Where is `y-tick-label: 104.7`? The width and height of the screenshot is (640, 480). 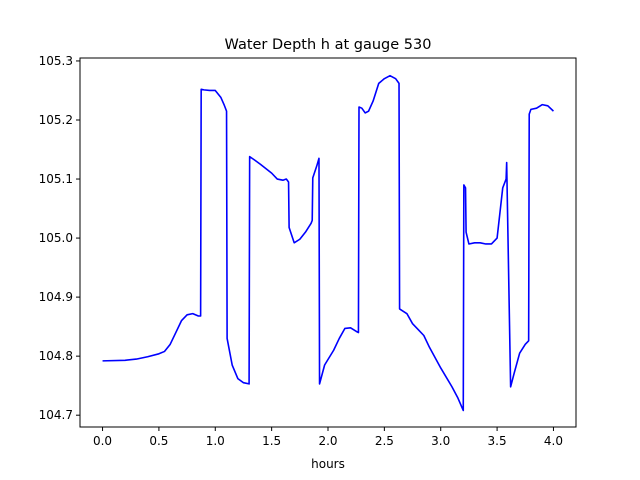 y-tick-label: 104.7 is located at coordinates (56, 415).